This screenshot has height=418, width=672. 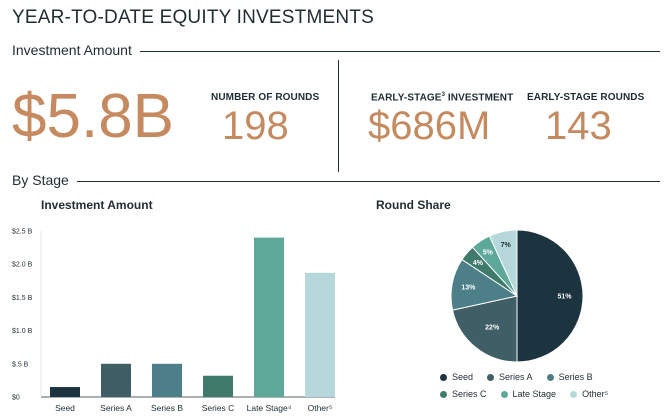 I want to click on pie-slice-label: 5%, so click(x=488, y=252).